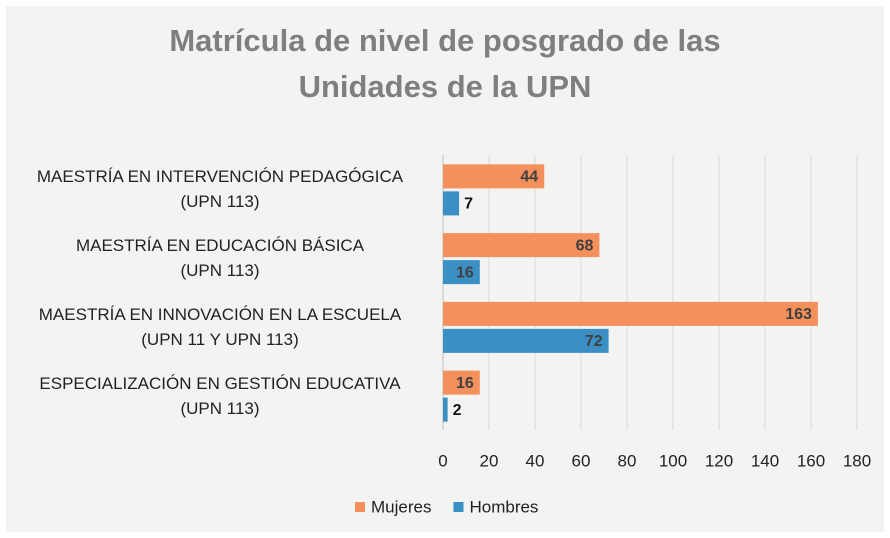 The width and height of the screenshot is (890, 538). I want to click on data-label: 68, so click(585, 245).